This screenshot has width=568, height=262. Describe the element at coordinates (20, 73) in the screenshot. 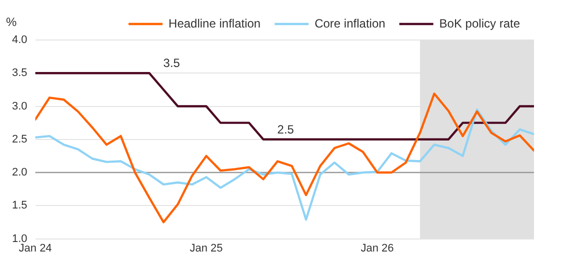

I see `y-tick-label: 3.5` at that location.